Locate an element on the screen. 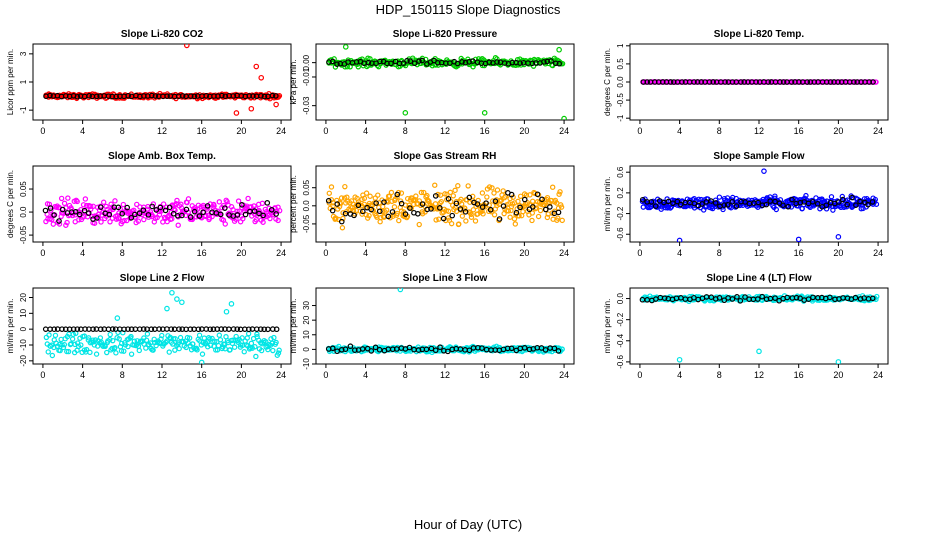  y-tick-label: 30 is located at coordinates (306, 305).